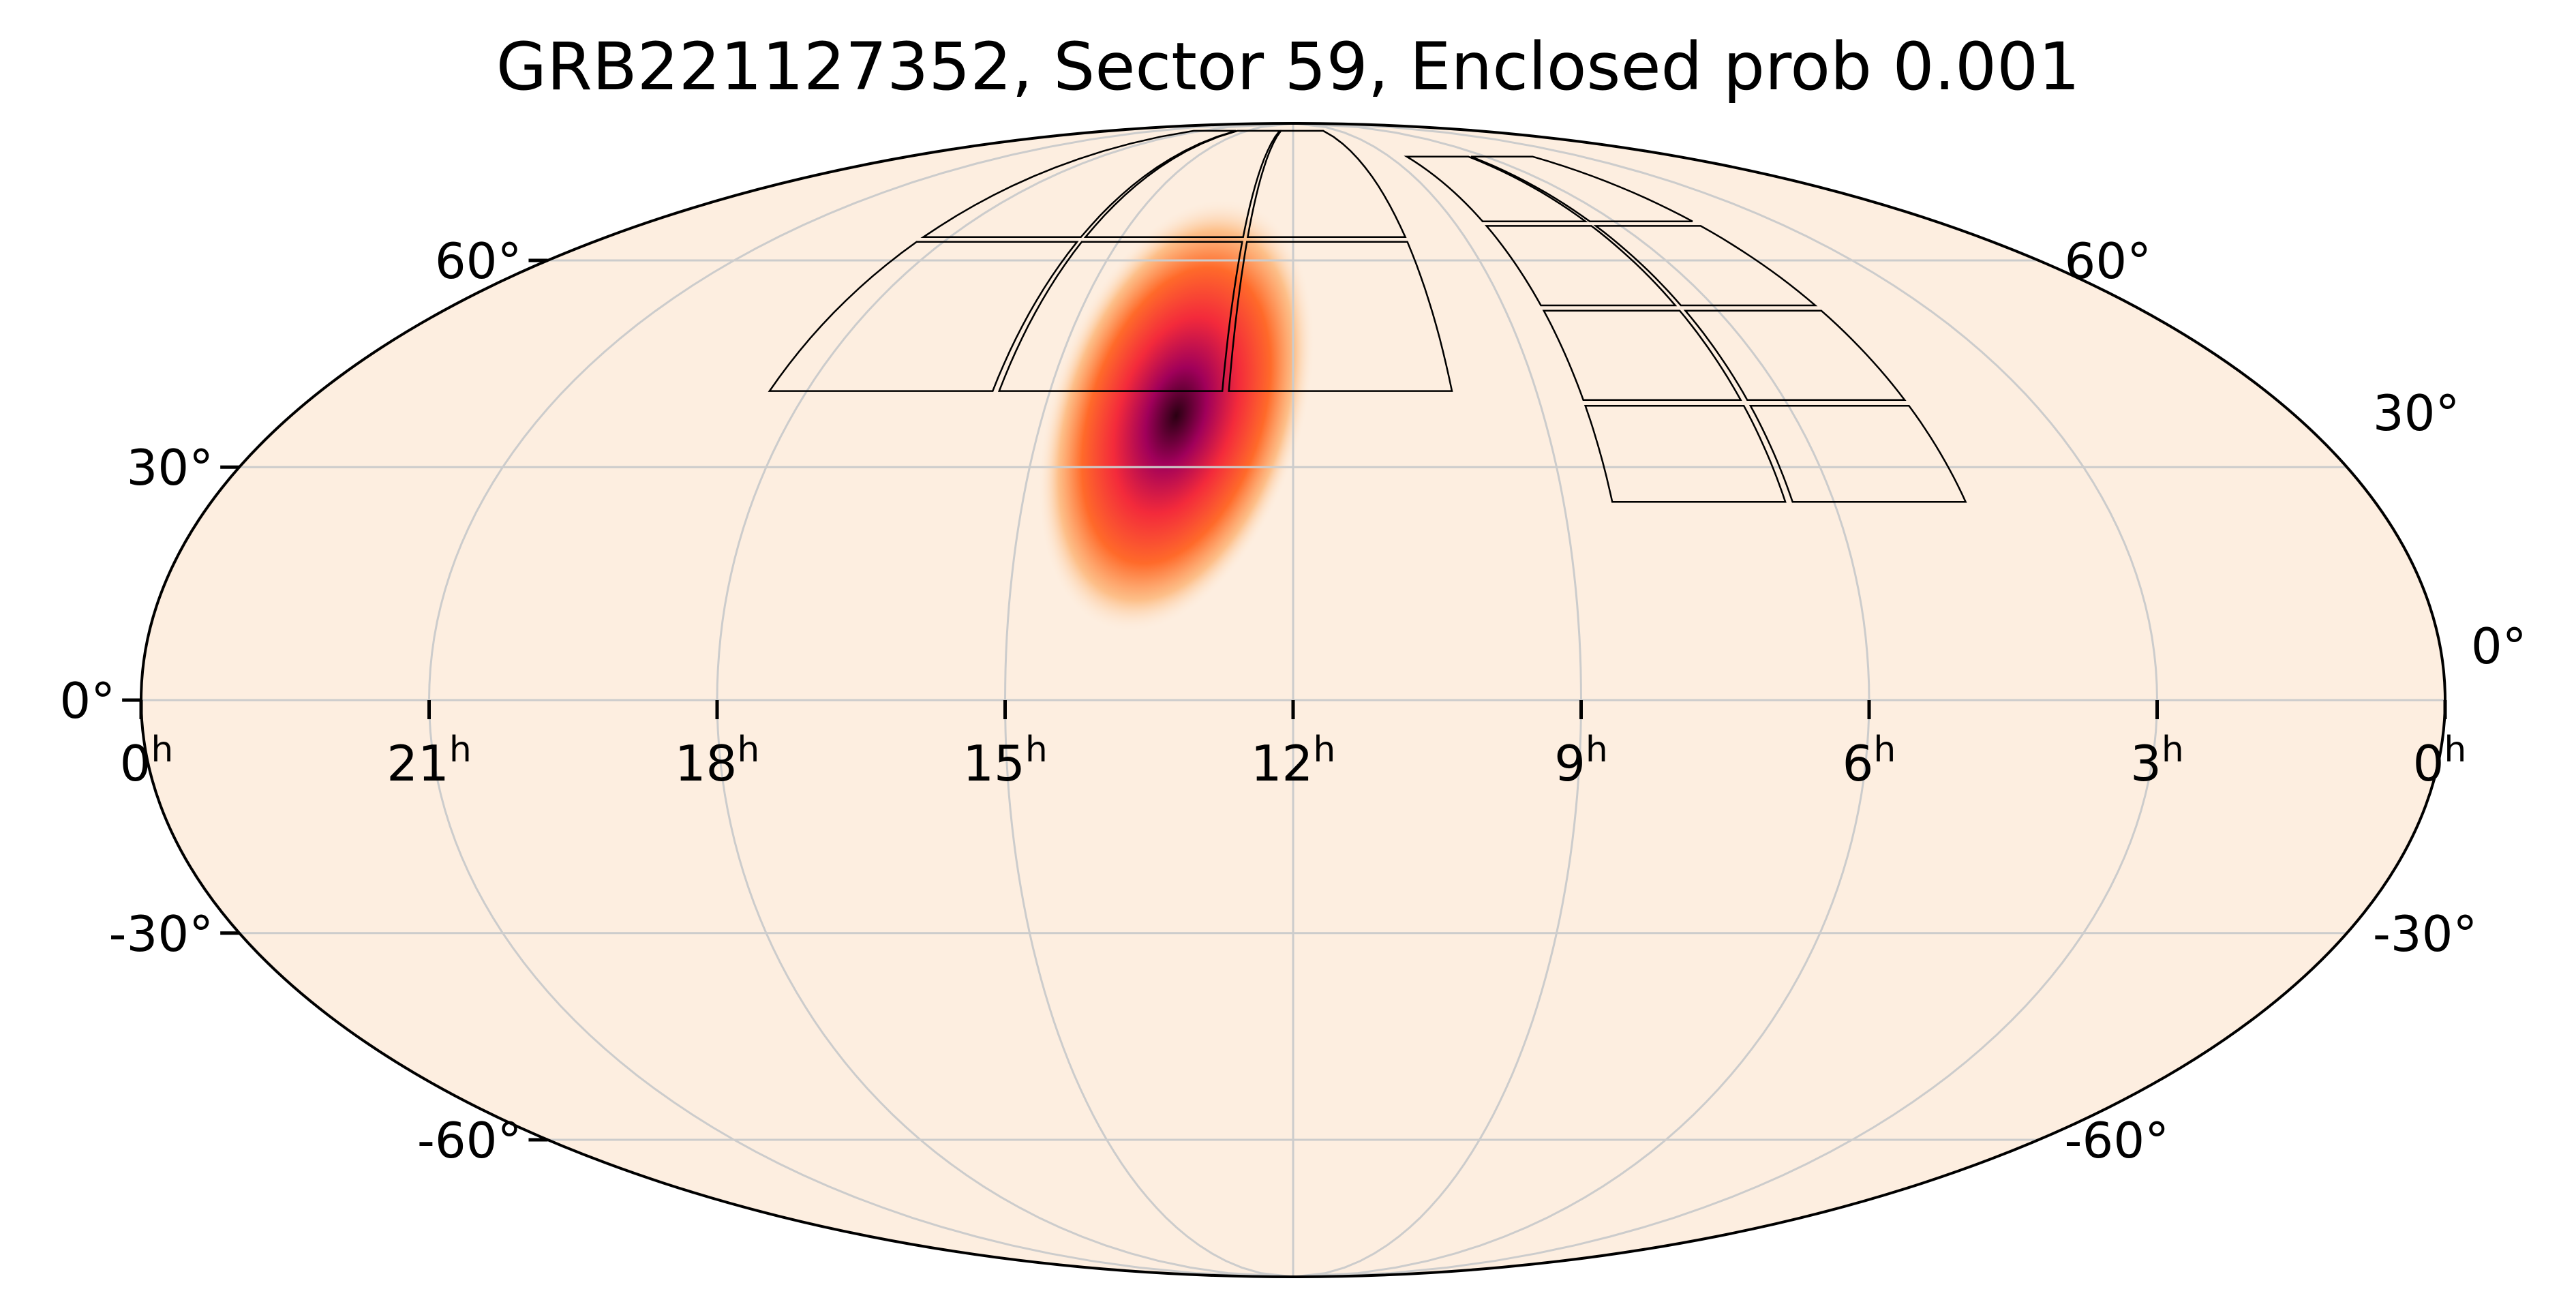 The width and height of the screenshot is (2576, 1315). Describe the element at coordinates (717, 760) in the screenshot. I see `ra-tick-label: 18h` at that location.